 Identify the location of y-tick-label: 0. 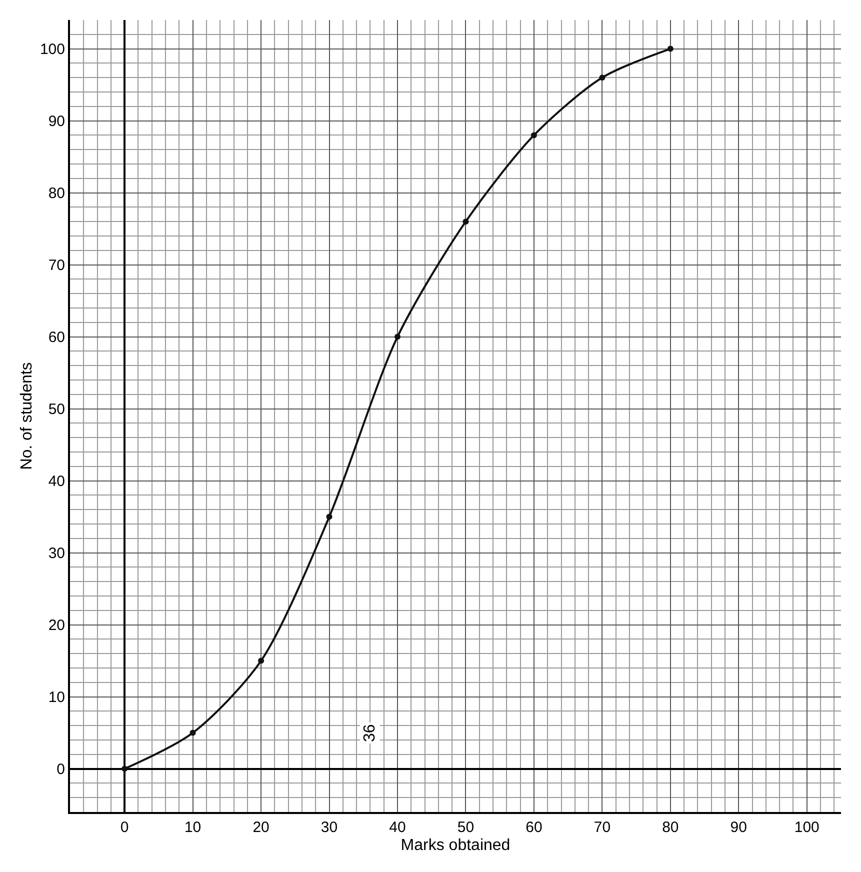
(60, 769).